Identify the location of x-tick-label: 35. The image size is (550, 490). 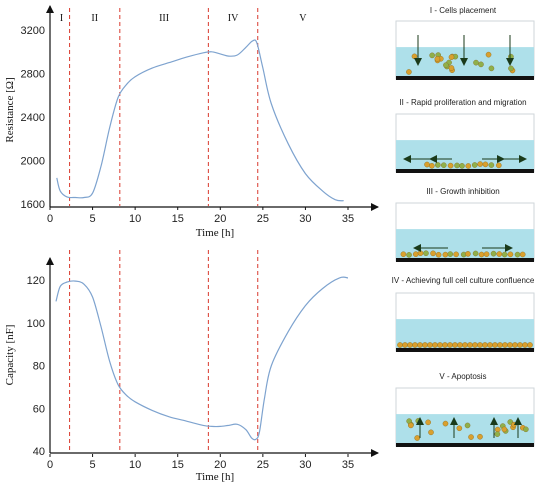
(348, 465).